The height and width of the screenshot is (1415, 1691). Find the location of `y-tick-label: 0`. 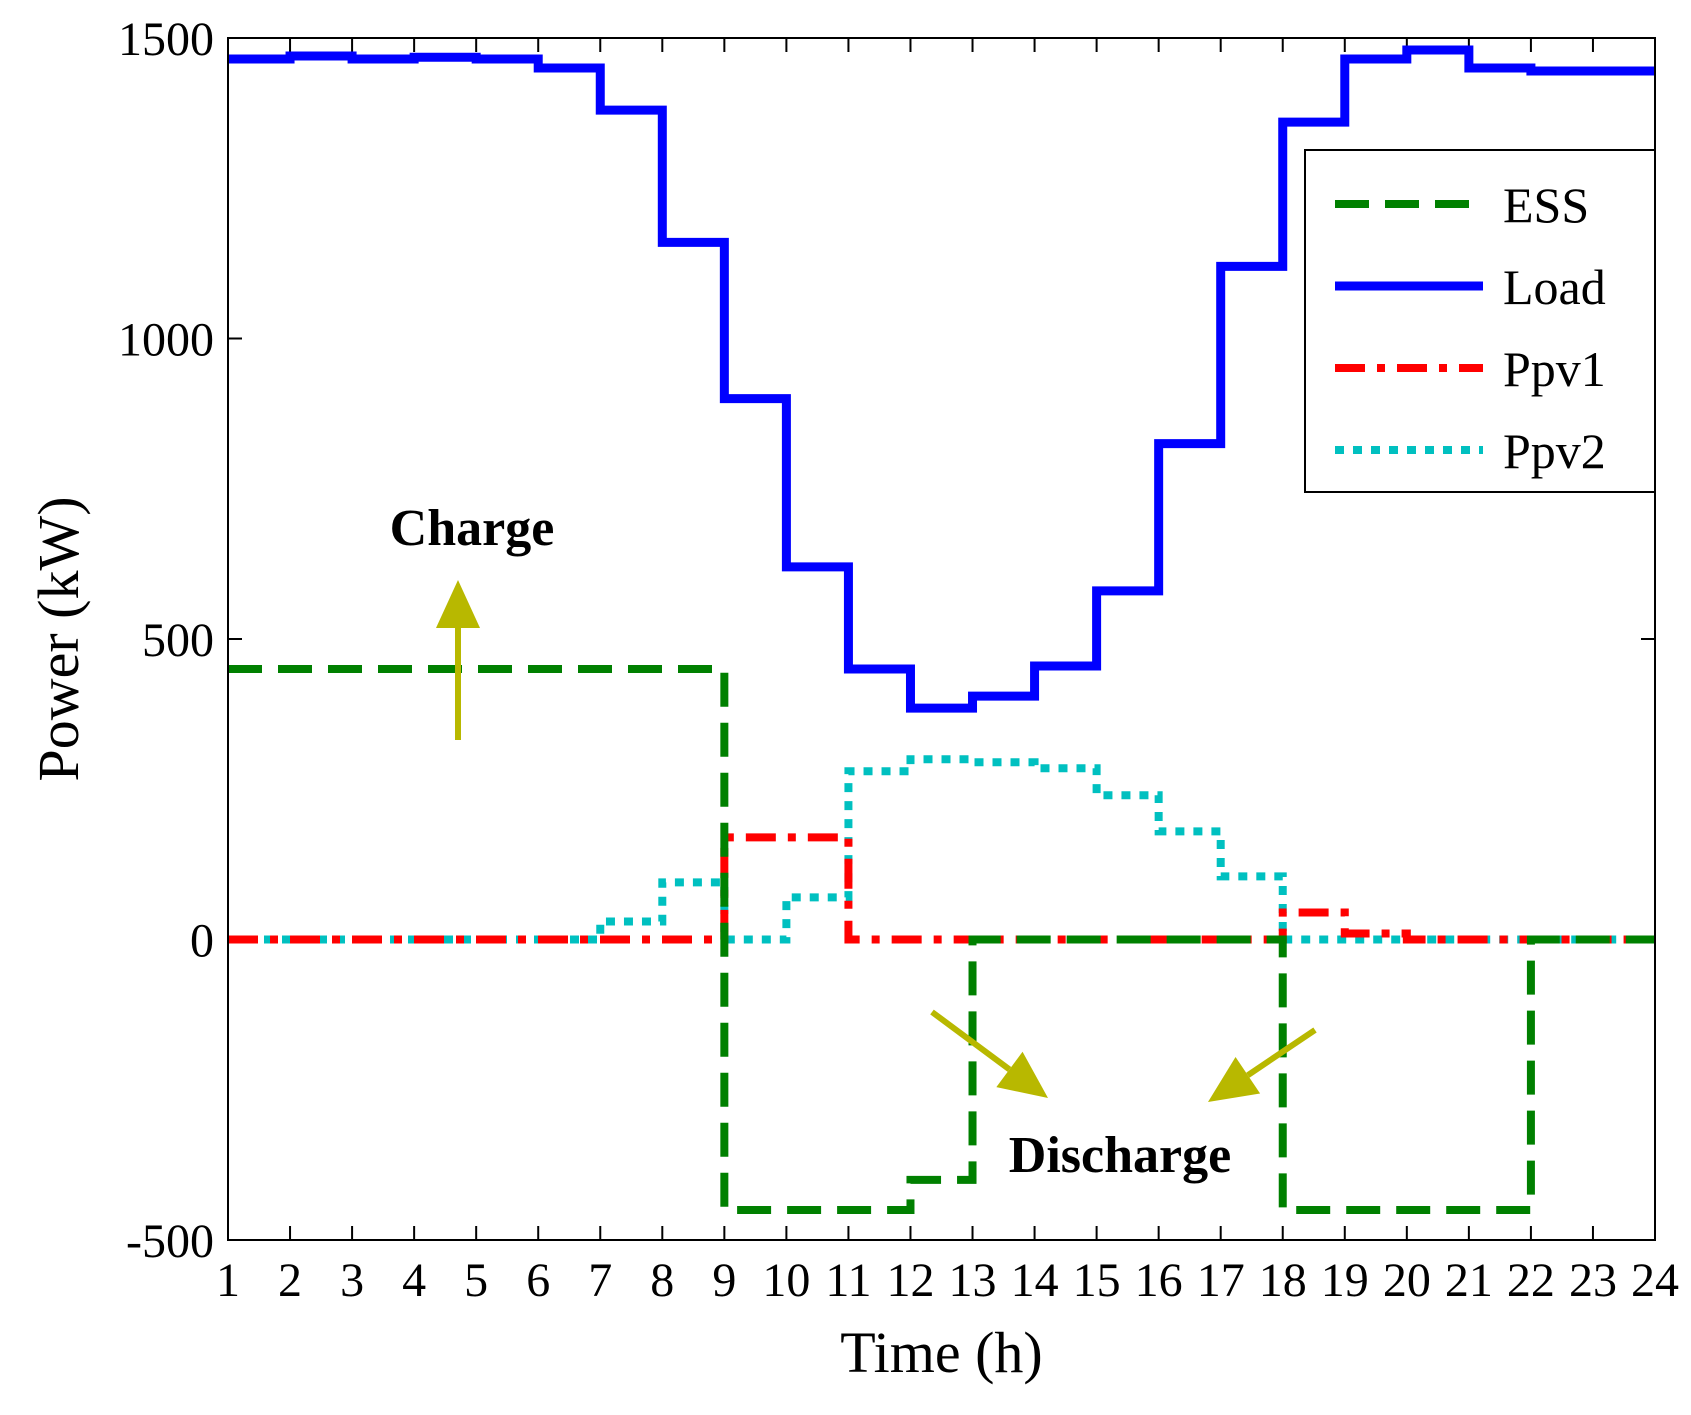

y-tick-label: 0 is located at coordinates (202, 941).